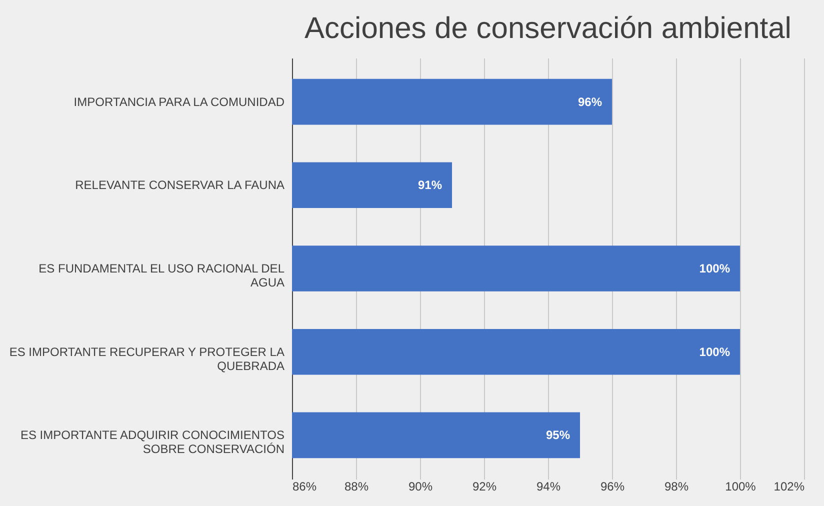 The width and height of the screenshot is (824, 506). What do you see at coordinates (146, 358) in the screenshot?
I see `y-tick-label: ES IMPORTANTE RECUPERAR Y PROTEGER LA QUEBRADA` at bounding box center [146, 358].